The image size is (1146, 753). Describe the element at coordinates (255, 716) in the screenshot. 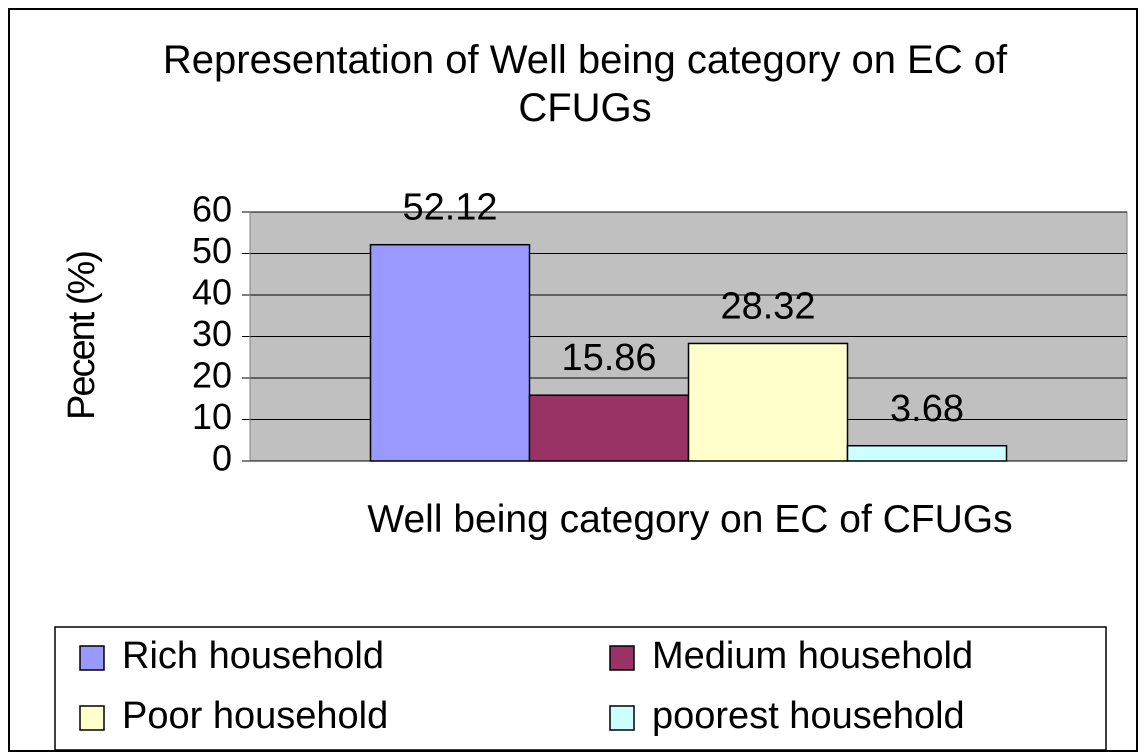

I see `legend-label: Poor household` at that location.